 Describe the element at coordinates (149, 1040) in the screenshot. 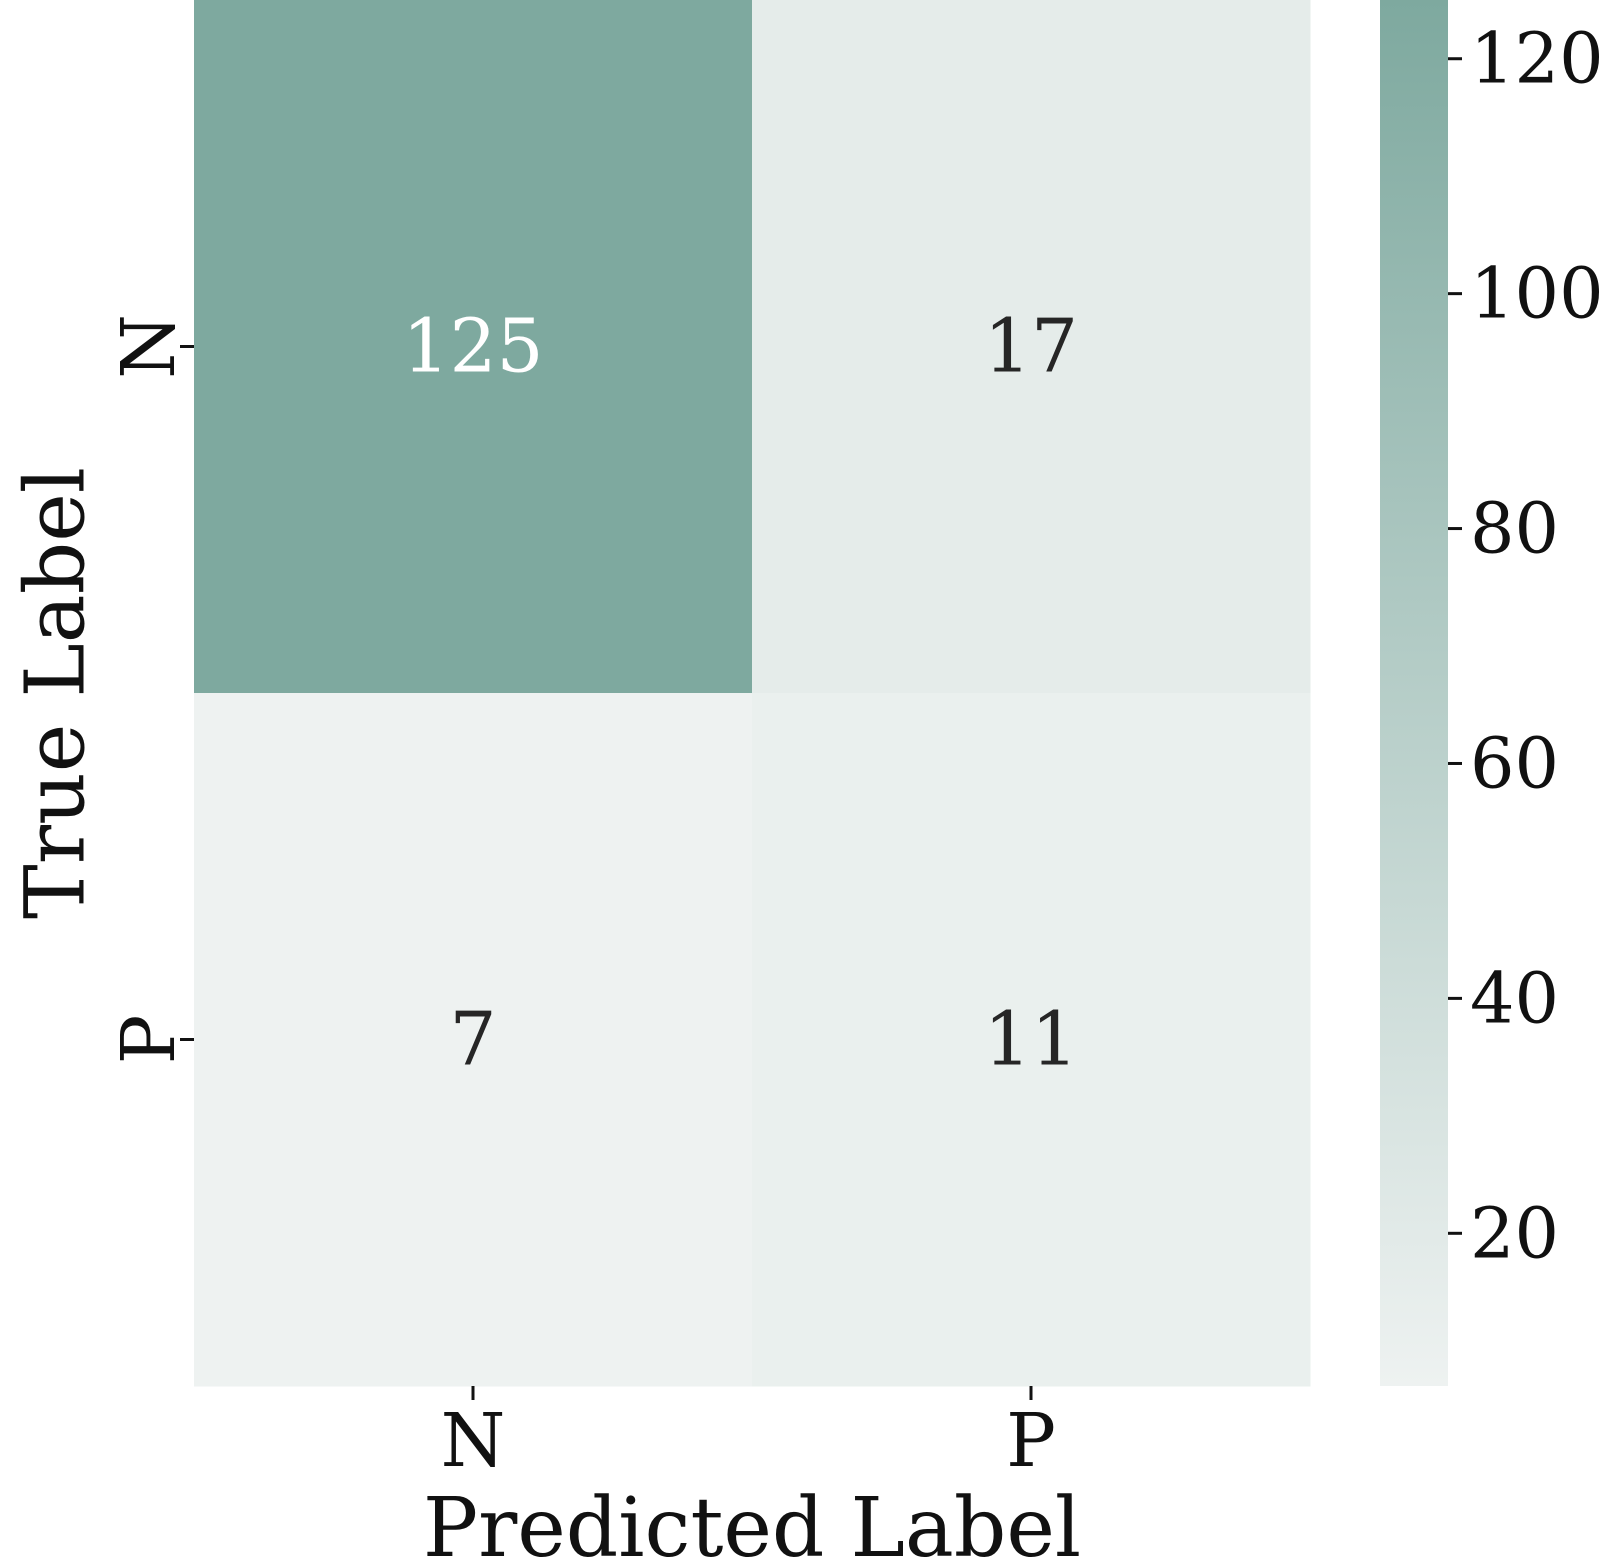

I see `y-tick-label: P` at that location.